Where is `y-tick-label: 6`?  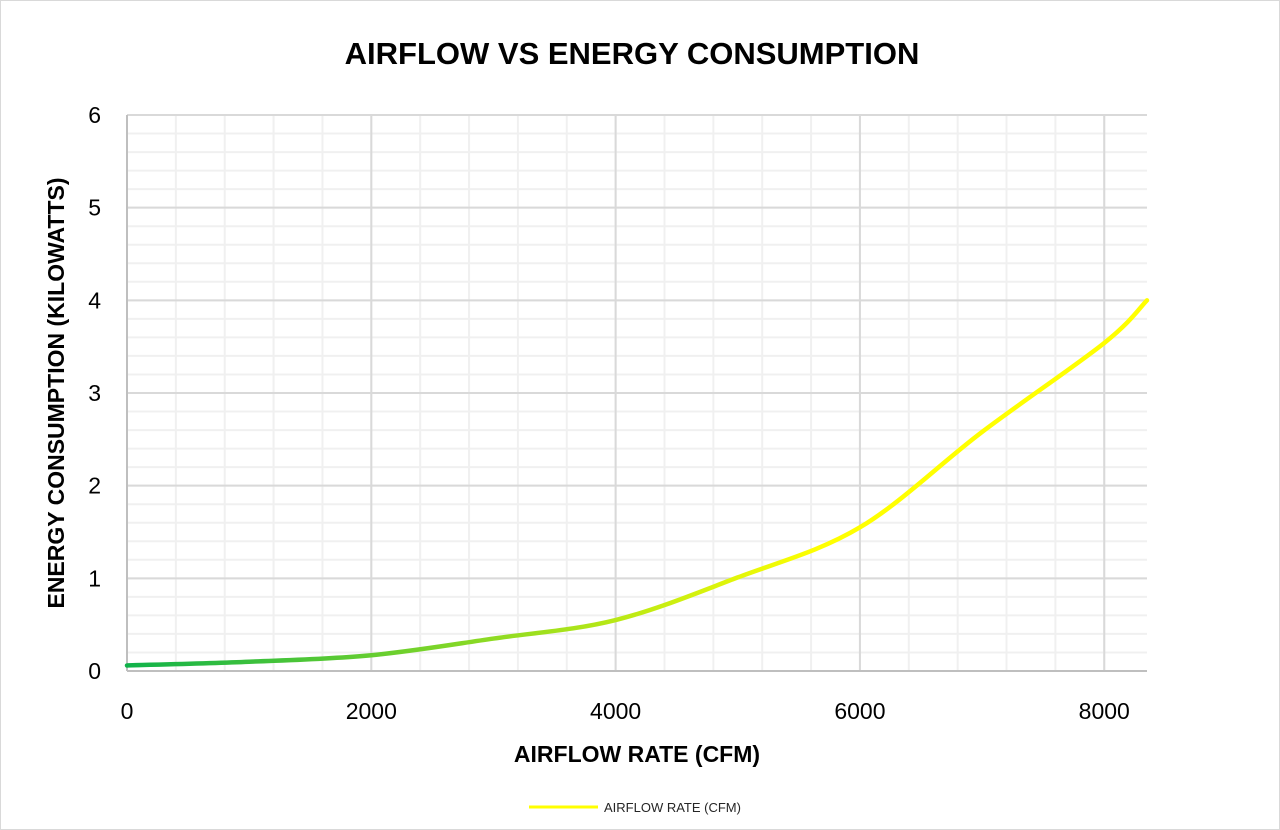
y-tick-label: 6 is located at coordinates (94, 115).